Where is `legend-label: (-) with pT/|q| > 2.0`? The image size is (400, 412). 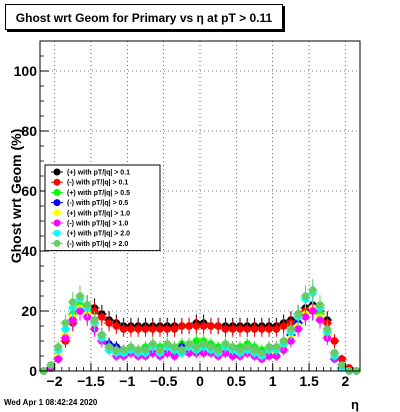
legend-label: (-) with pT/|q| > 2.0 is located at coordinates (97, 244).